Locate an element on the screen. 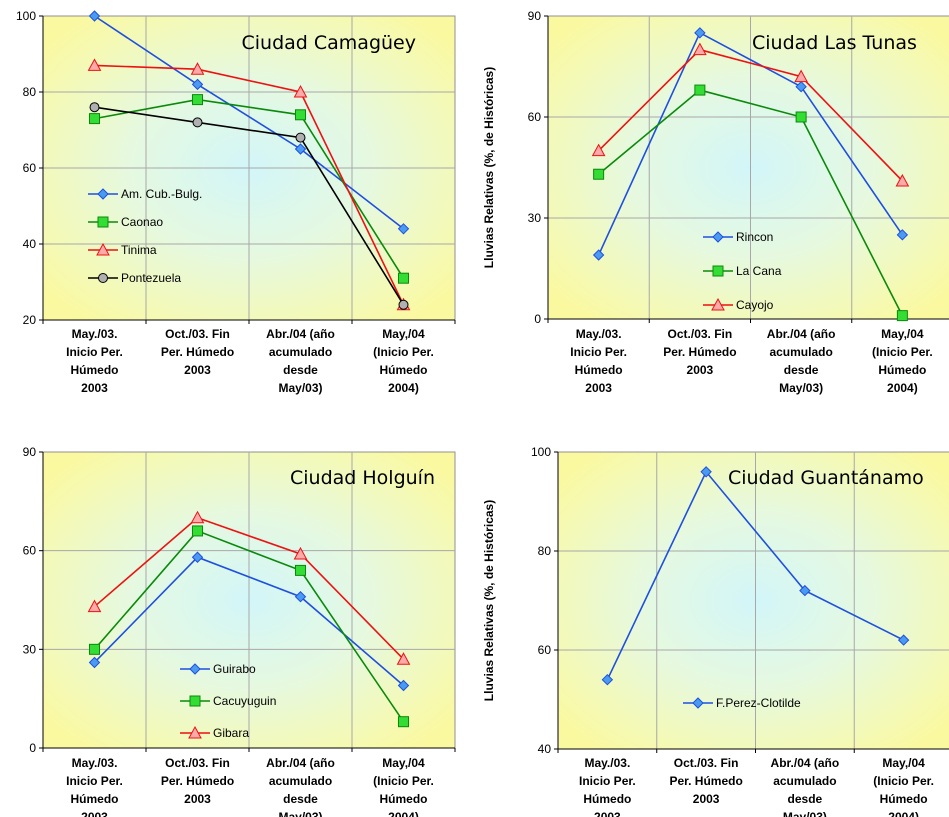  series-line-tinima is located at coordinates (249, 185).